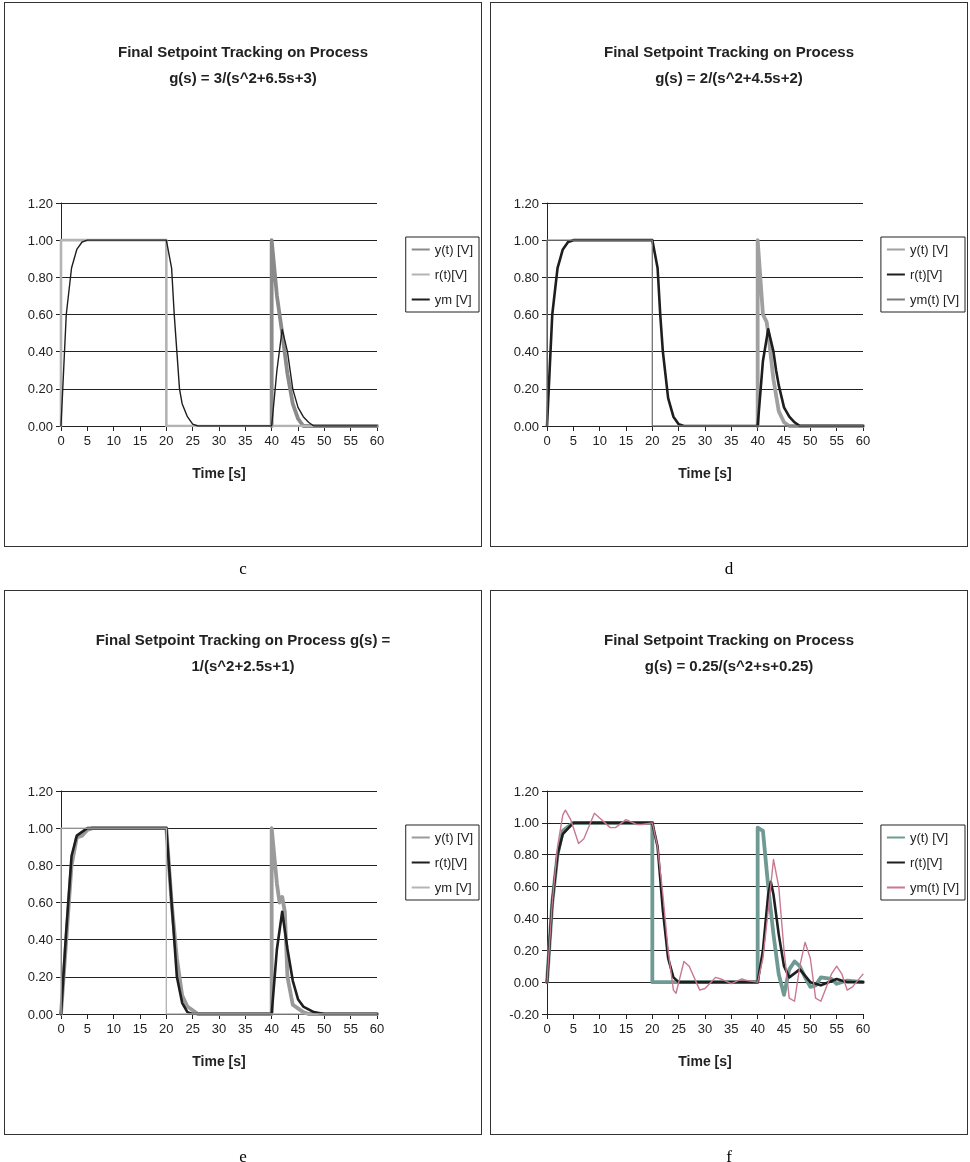 The width and height of the screenshot is (970, 1162). Describe the element at coordinates (729, 1154) in the screenshot. I see `text: f` at that location.